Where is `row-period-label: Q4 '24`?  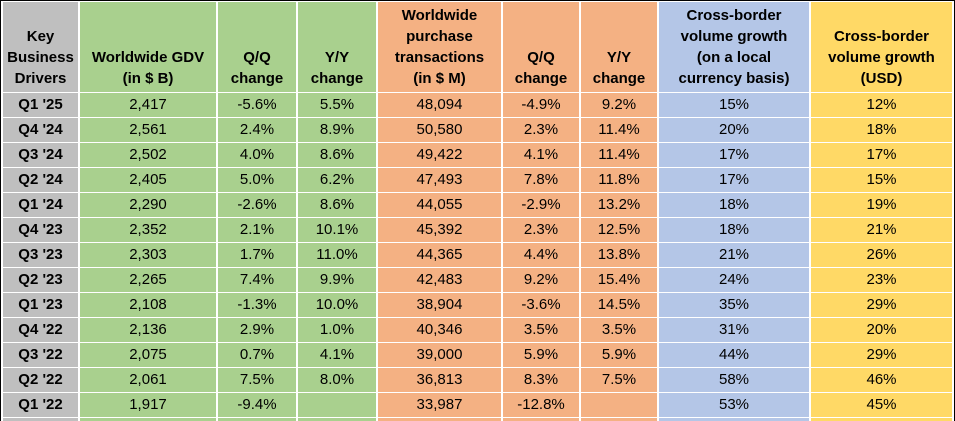 row-period-label: Q4 '24 is located at coordinates (40, 130).